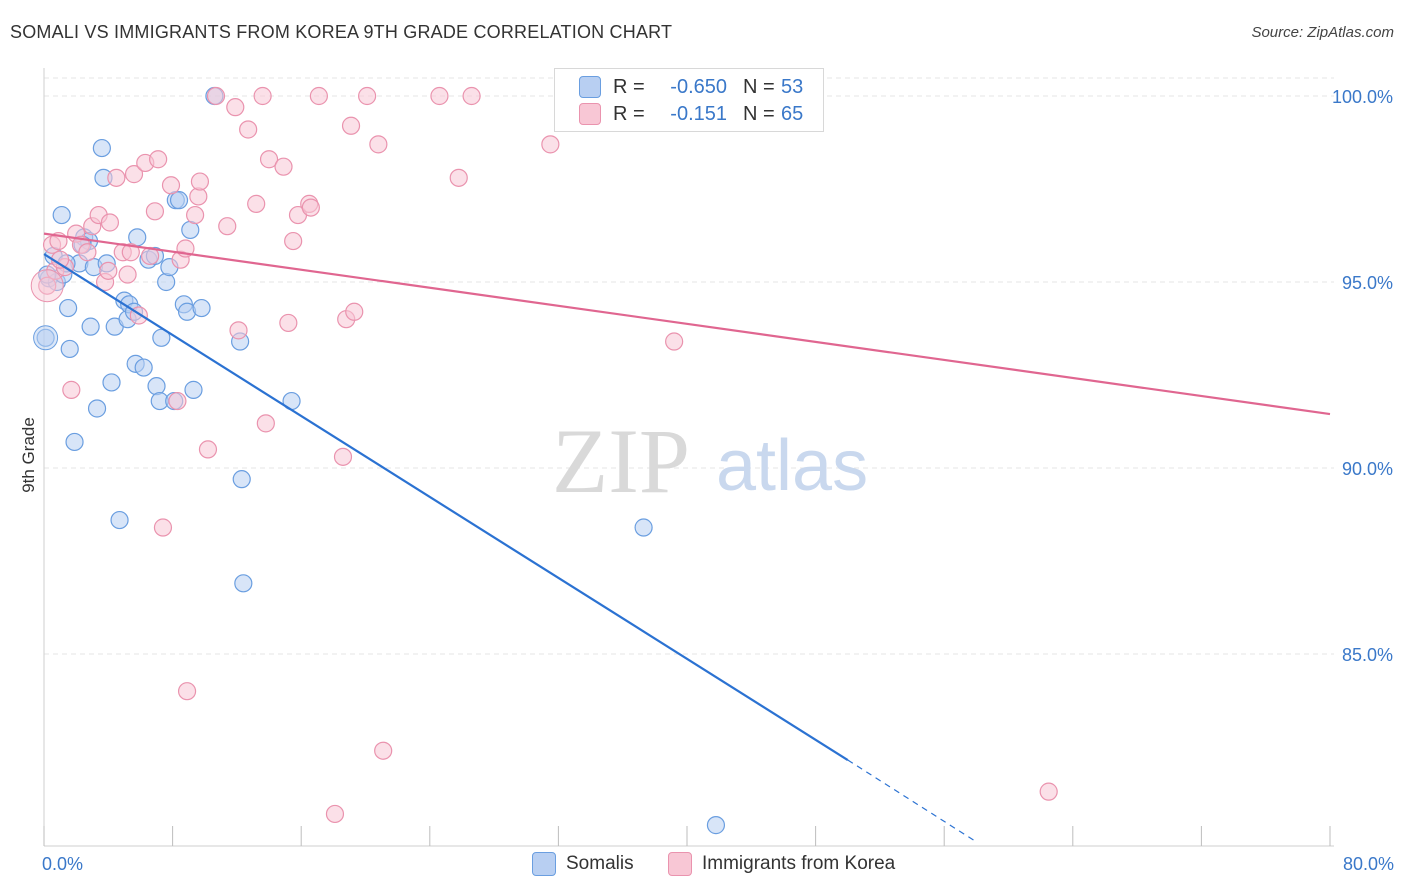 The image size is (1406, 892). I want to click on series-legend-somalis: Somalis, so click(583, 864).